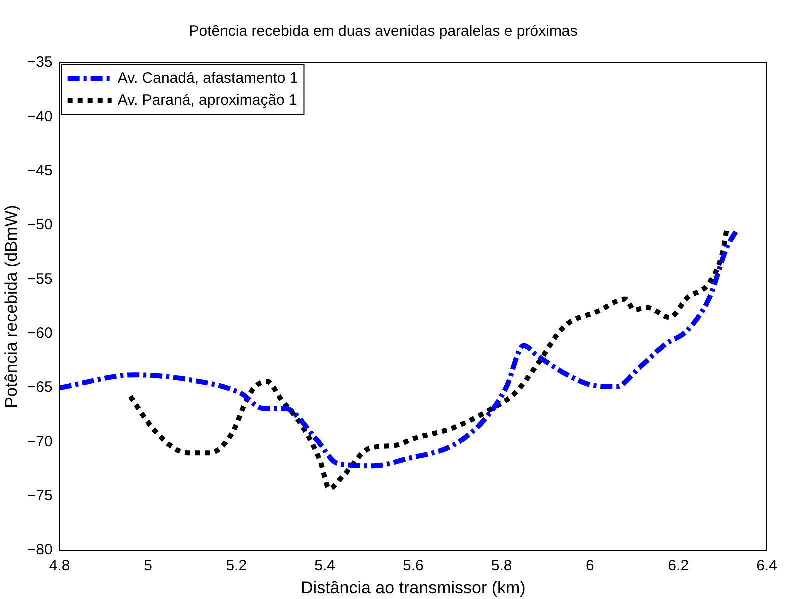  What do you see at coordinates (383, 31) in the screenshot?
I see `chart-title: Potência recebida em duas avenidas paralelas e próximas` at bounding box center [383, 31].